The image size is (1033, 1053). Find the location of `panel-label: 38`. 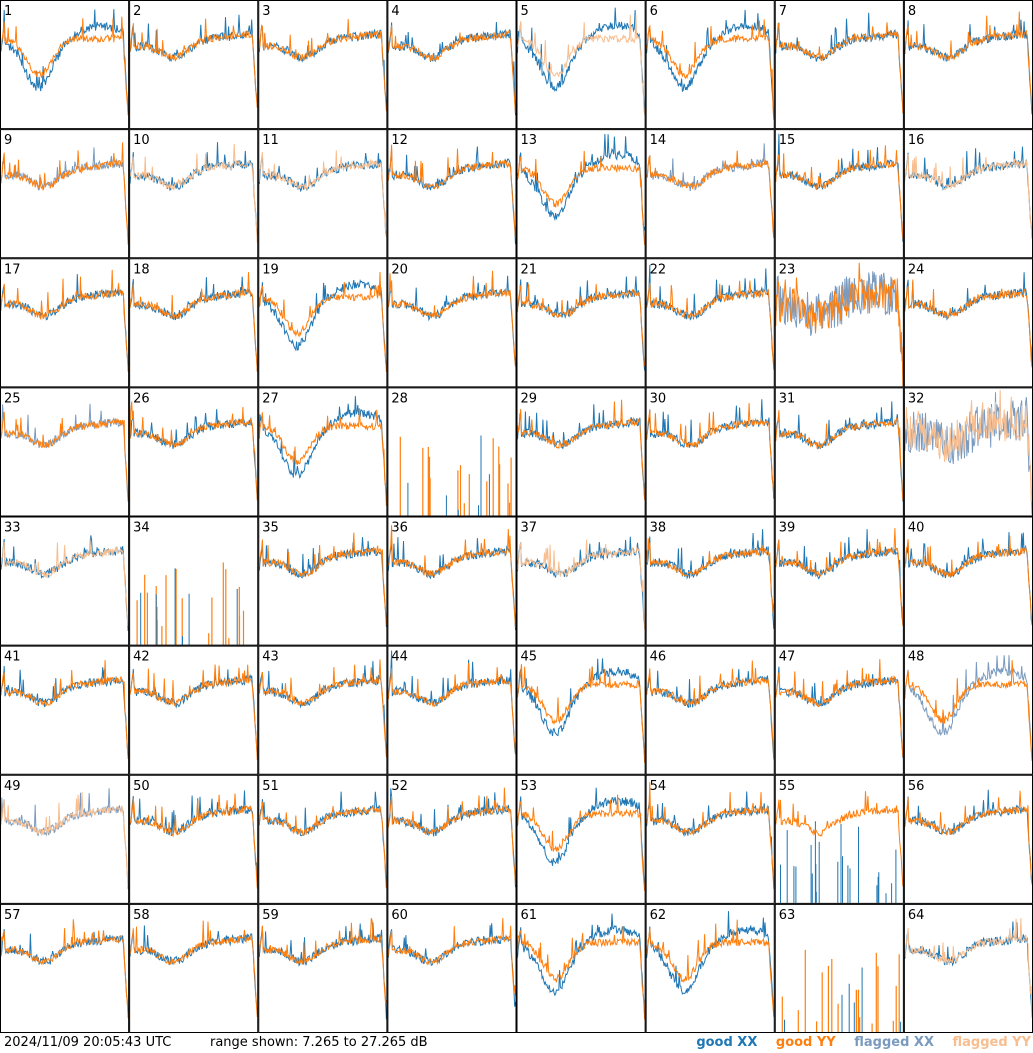

panel-label: 38 is located at coordinates (658, 528).